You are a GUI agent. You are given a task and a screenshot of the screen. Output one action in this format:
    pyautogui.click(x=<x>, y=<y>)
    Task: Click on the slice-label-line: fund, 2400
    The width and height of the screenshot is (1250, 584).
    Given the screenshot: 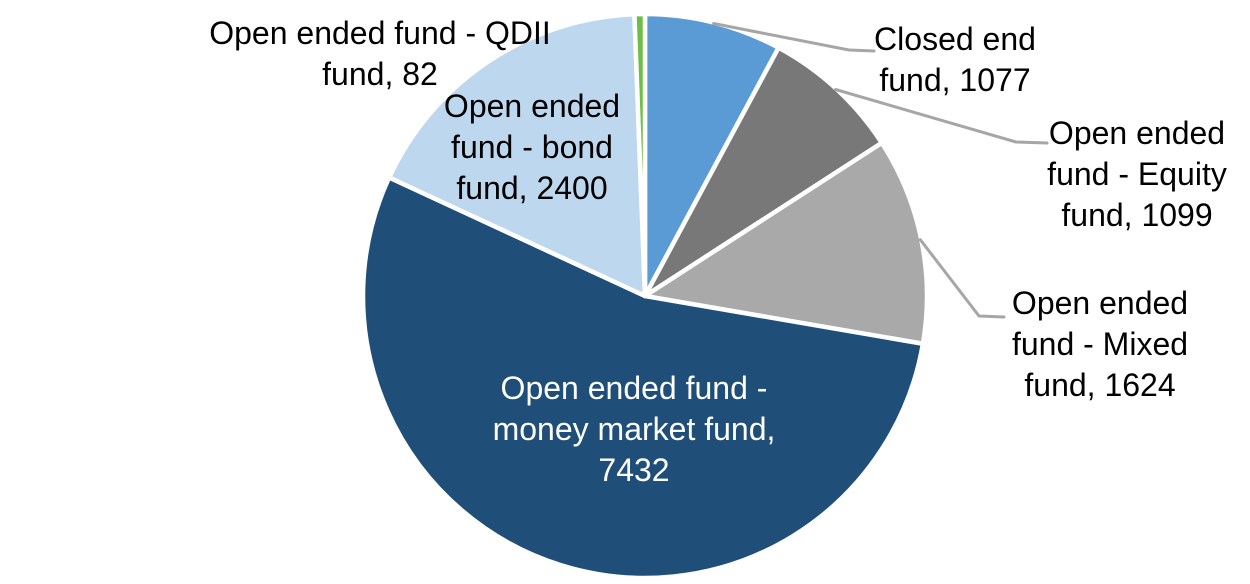 What is the action you would take?
    pyautogui.click(x=532, y=188)
    